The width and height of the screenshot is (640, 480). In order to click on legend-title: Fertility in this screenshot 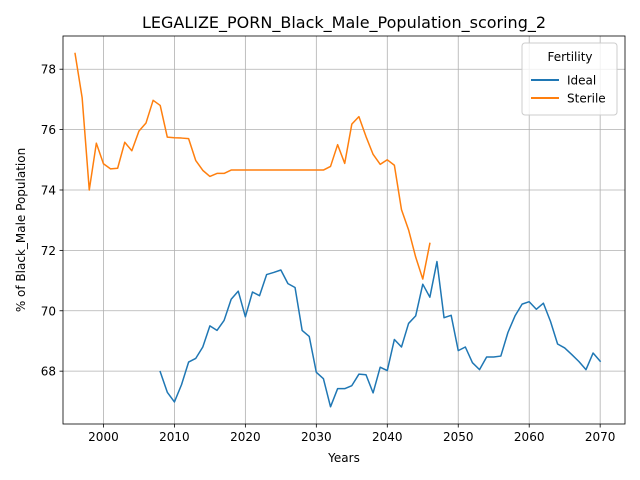, I will do `click(569, 57)`.